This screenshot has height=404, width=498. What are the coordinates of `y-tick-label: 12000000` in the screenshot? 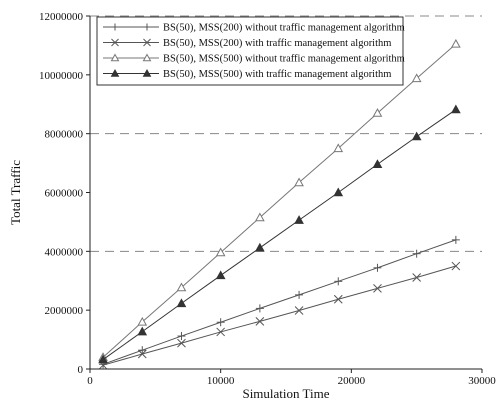 It's located at (61, 17).